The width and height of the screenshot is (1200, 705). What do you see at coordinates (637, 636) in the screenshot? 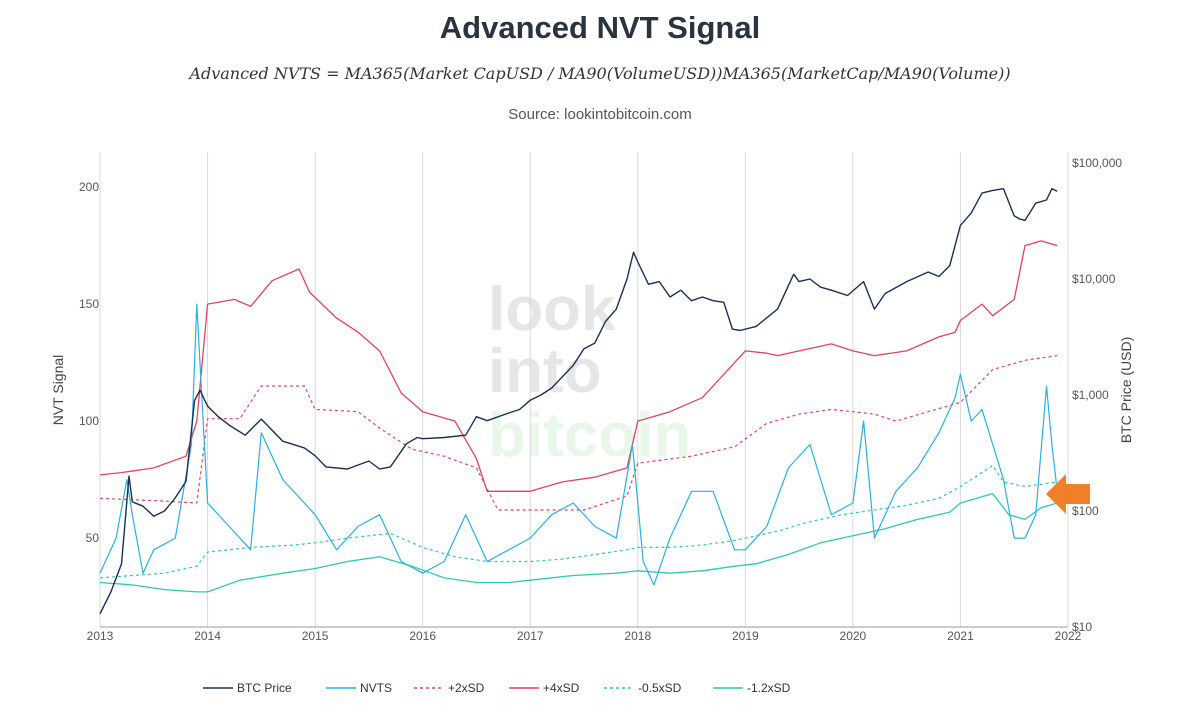
I see `x-tick-label: 2018` at bounding box center [637, 636].